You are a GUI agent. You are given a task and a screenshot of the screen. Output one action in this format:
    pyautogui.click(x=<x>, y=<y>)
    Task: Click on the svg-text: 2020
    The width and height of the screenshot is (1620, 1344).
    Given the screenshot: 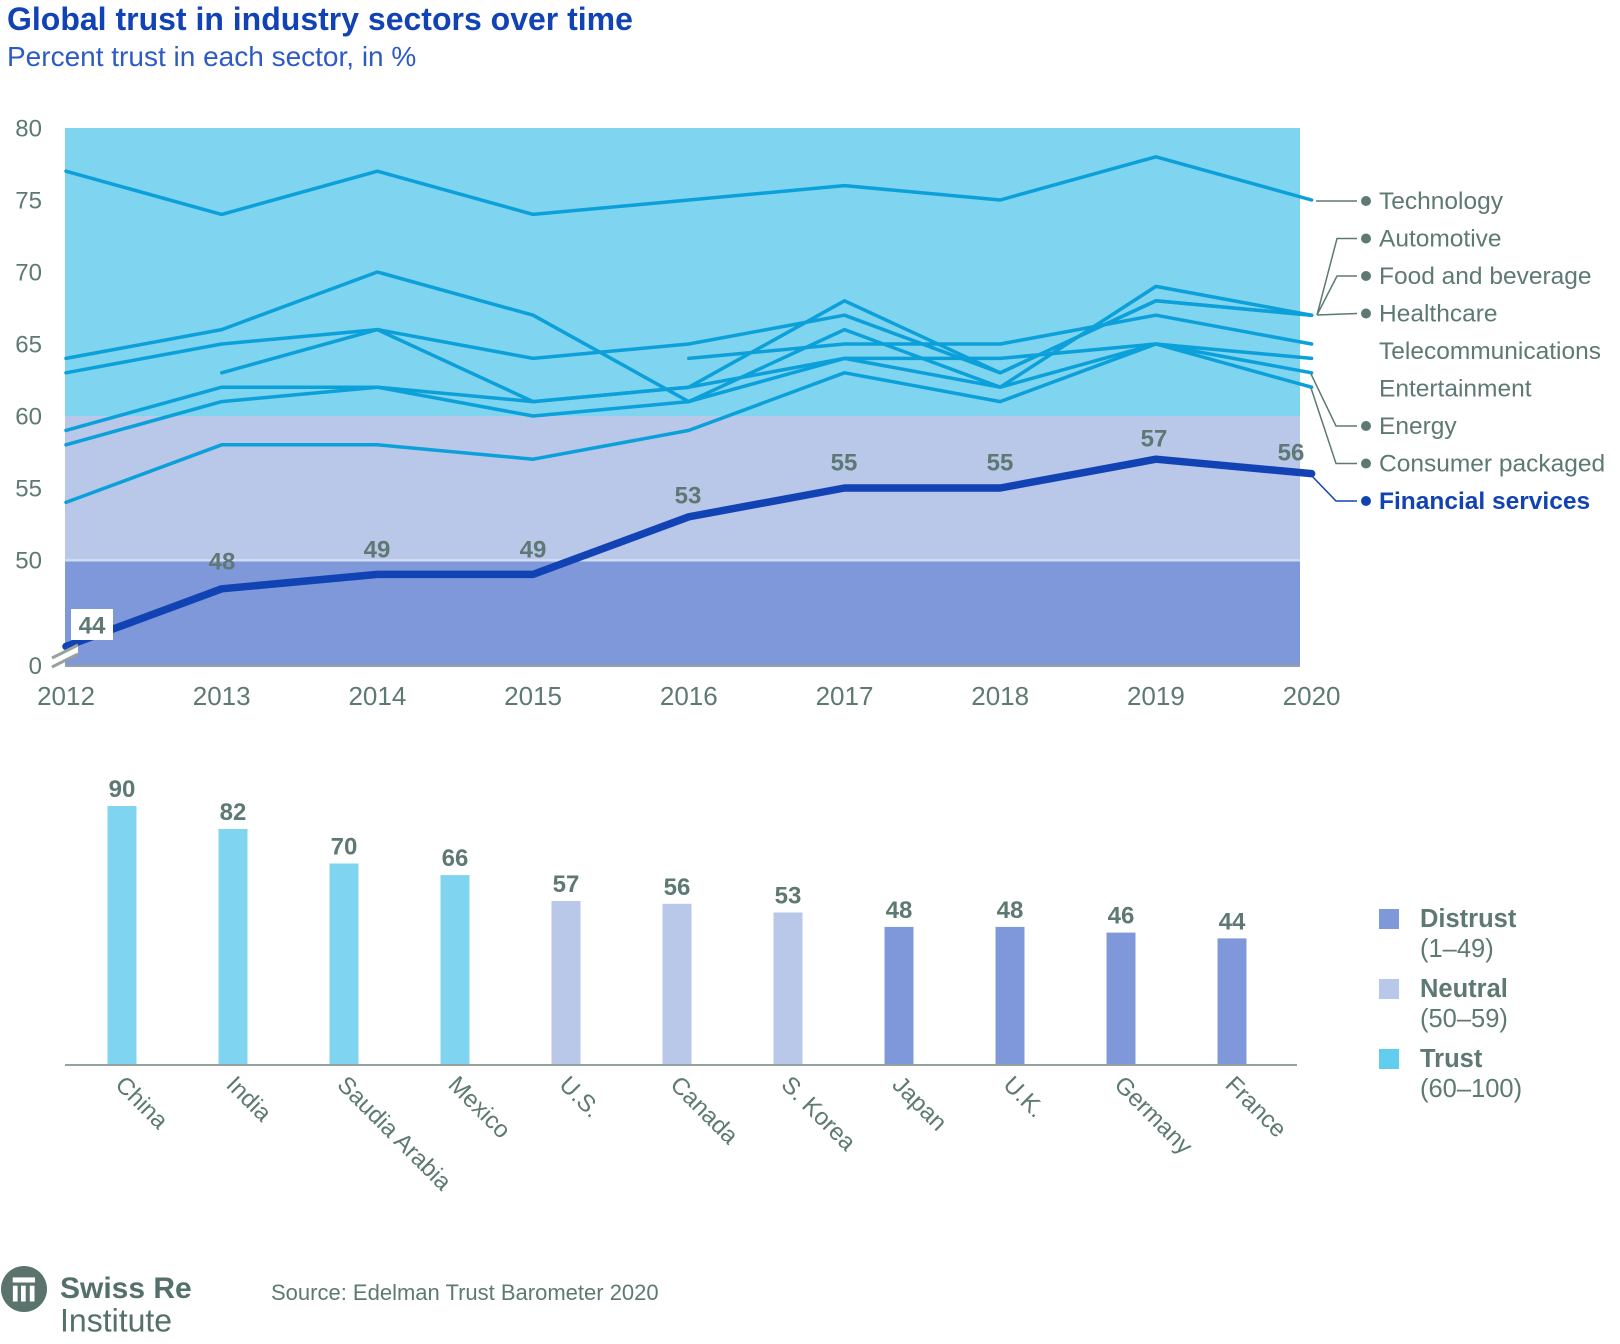 What is the action you would take?
    pyautogui.click(x=1312, y=696)
    